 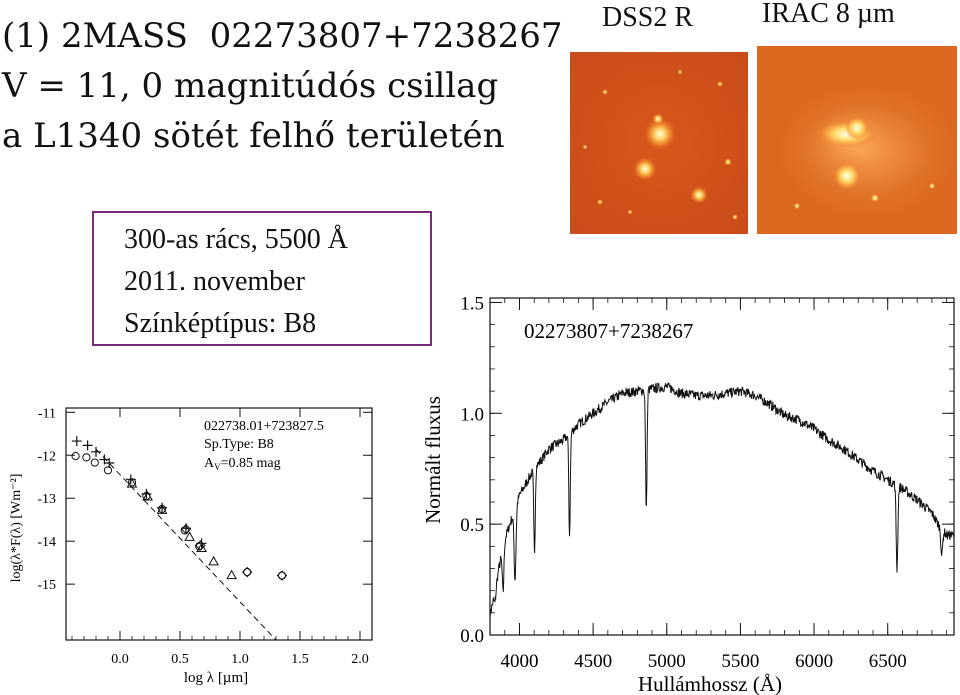 I want to click on dss2-image, so click(x=659, y=143).